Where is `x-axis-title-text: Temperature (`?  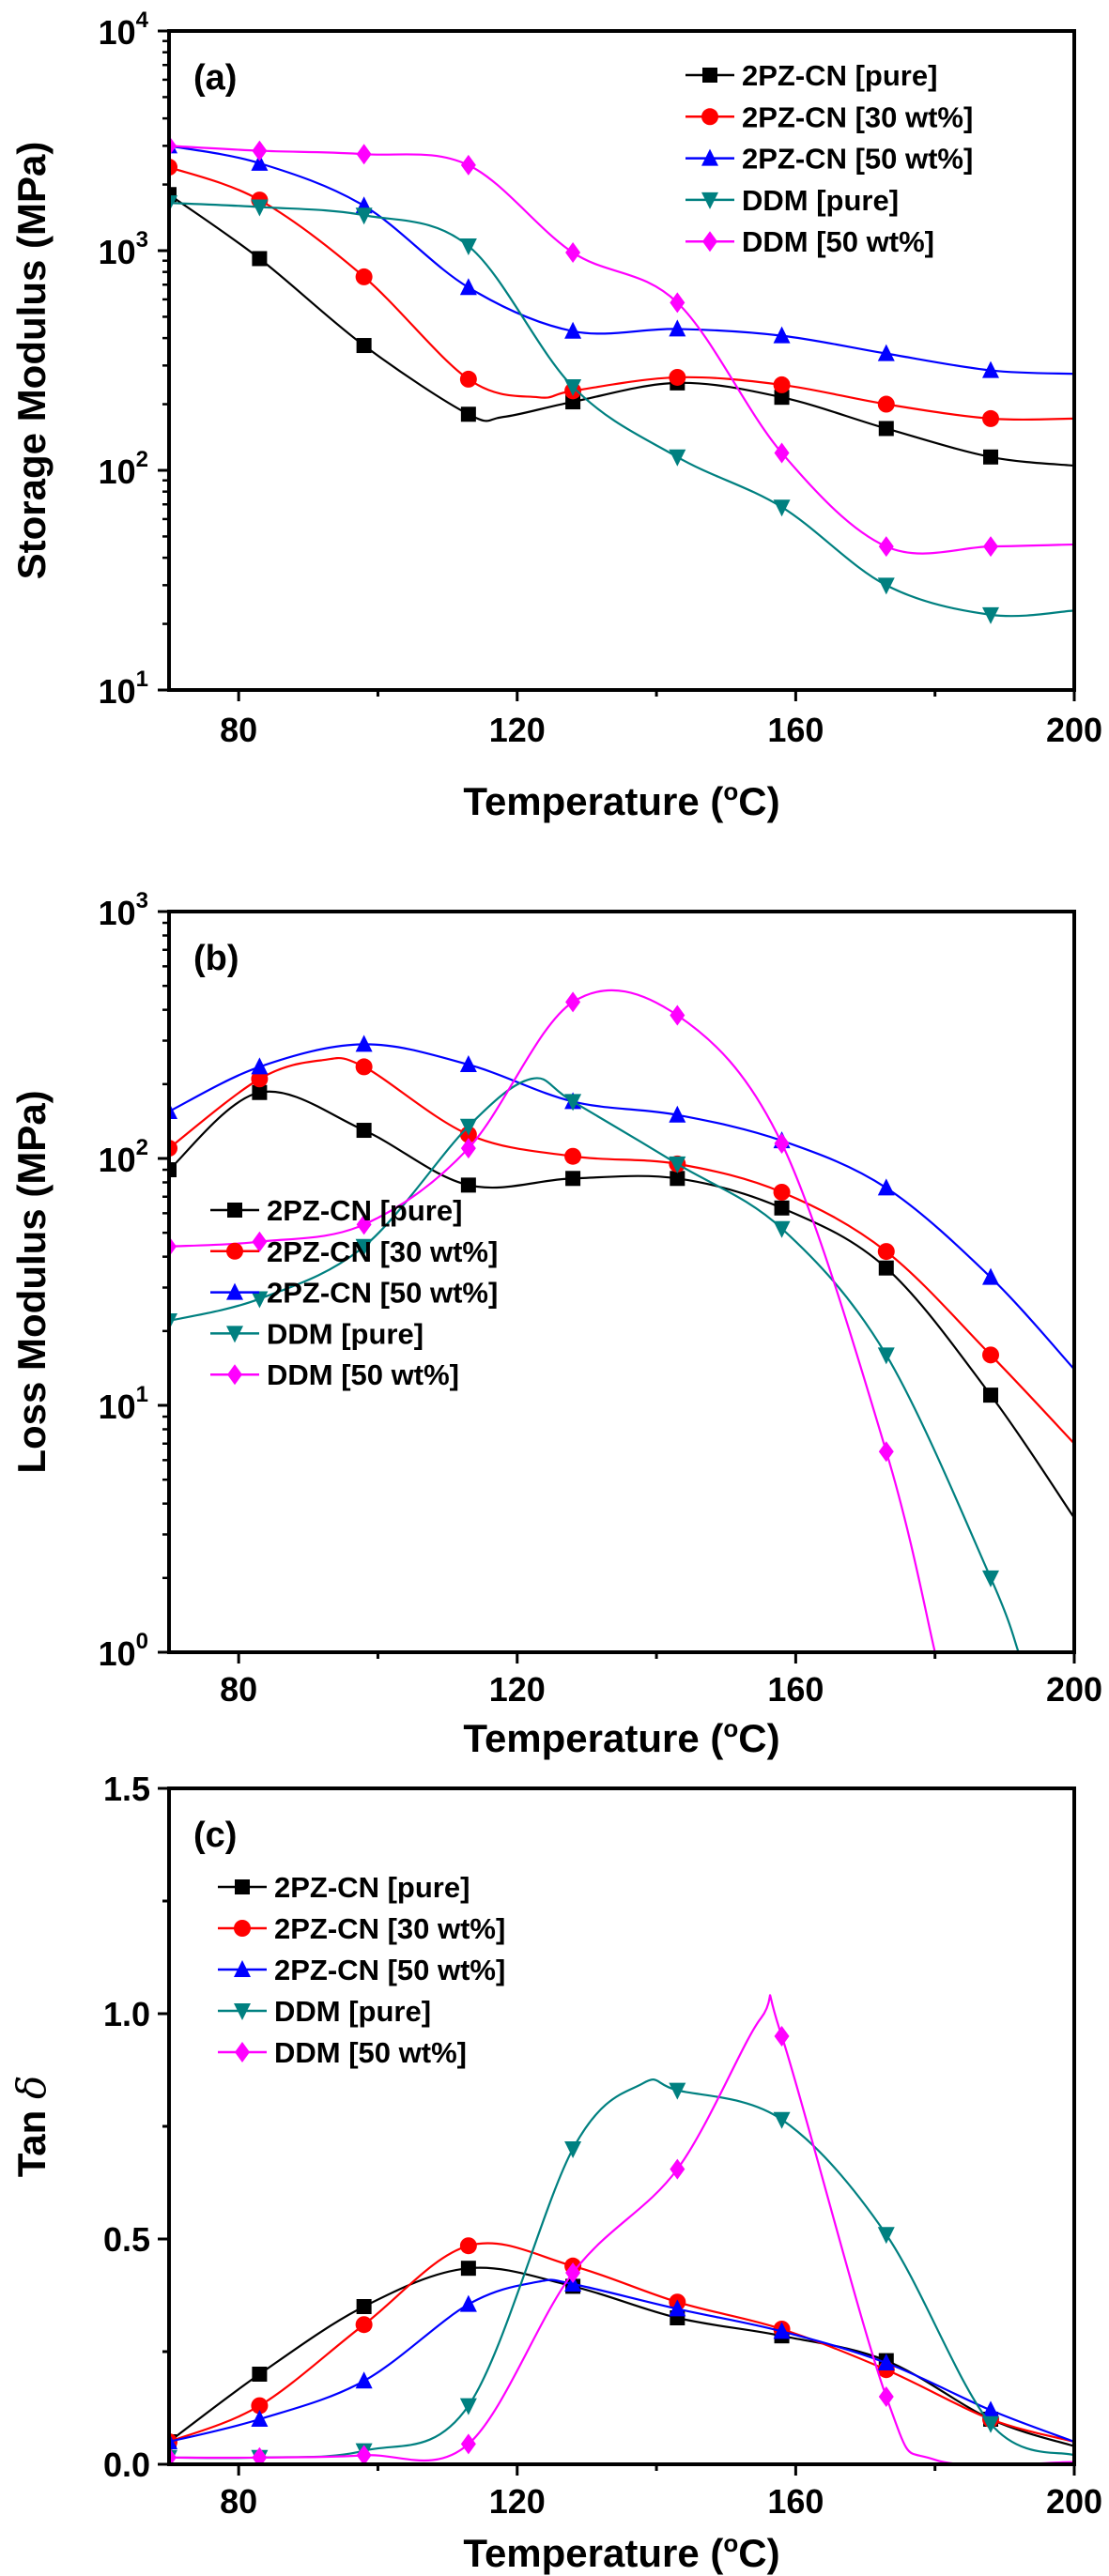
x-axis-title-text: Temperature ( is located at coordinates (593, 801).